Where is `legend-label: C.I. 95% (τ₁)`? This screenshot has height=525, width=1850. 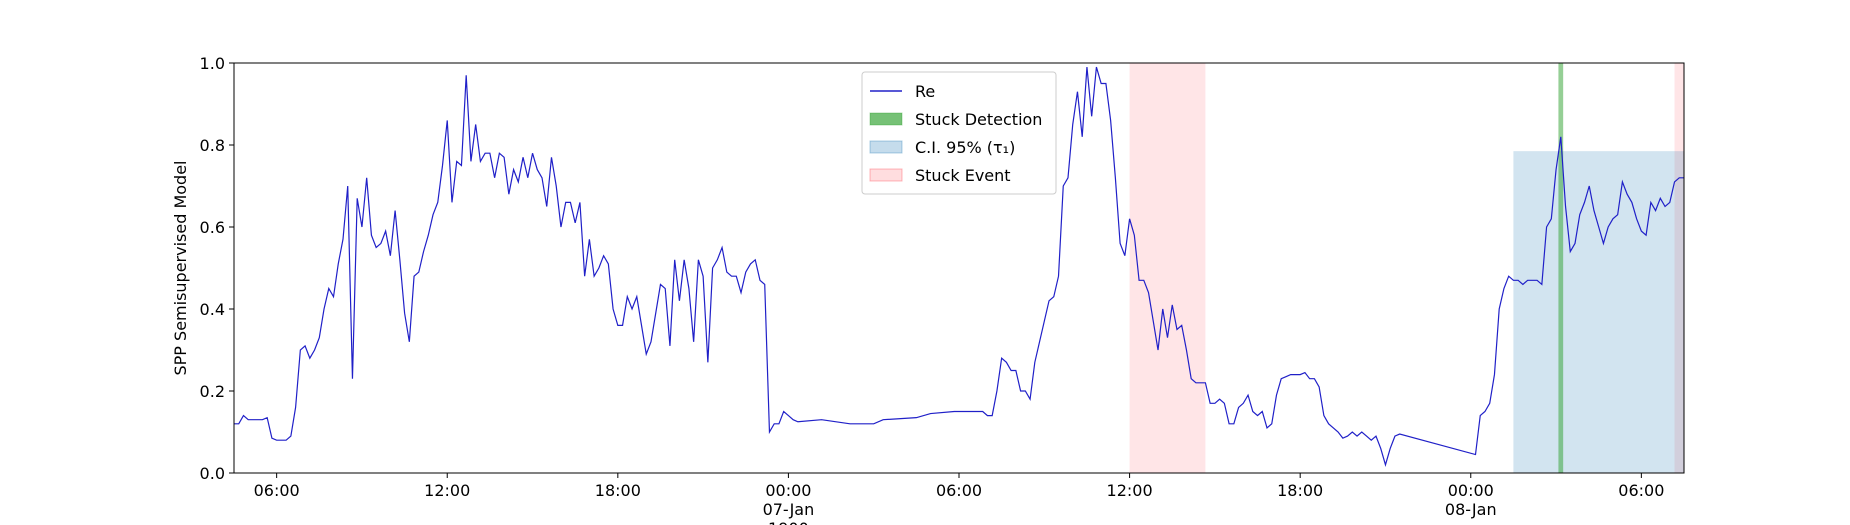
legend-label: C.I. 95% (τ₁) is located at coordinates (965, 147).